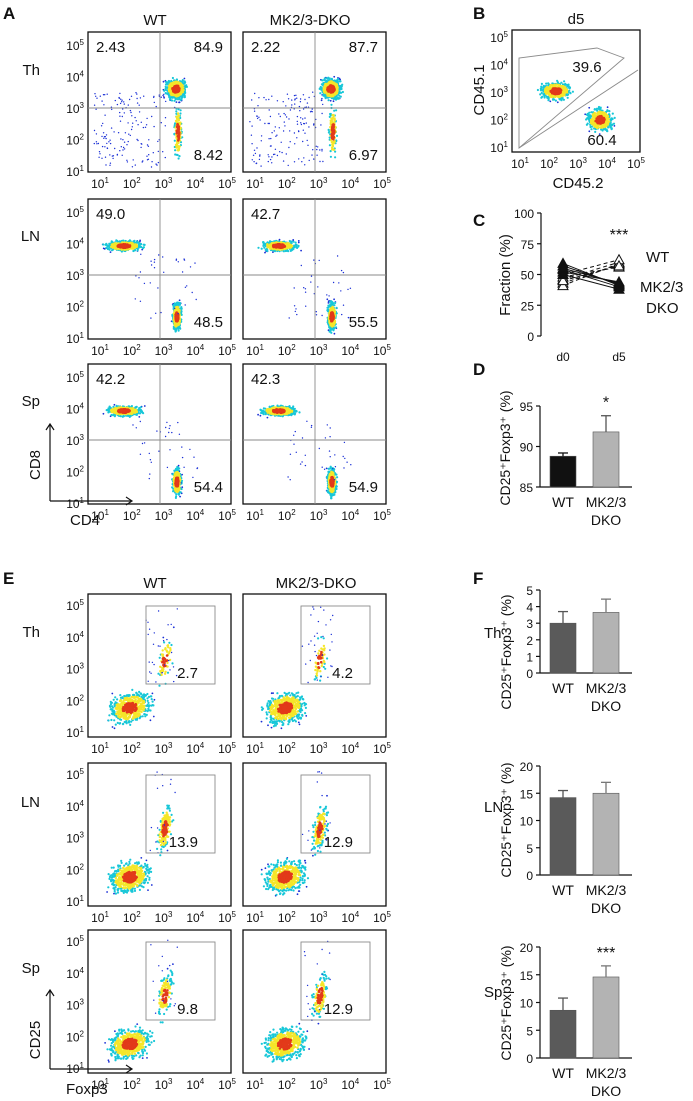 This screenshot has height=1101, width=693. What do you see at coordinates (75, 409) in the screenshot?
I see `a-ticks-y-4: 10⁴` at bounding box center [75, 409].